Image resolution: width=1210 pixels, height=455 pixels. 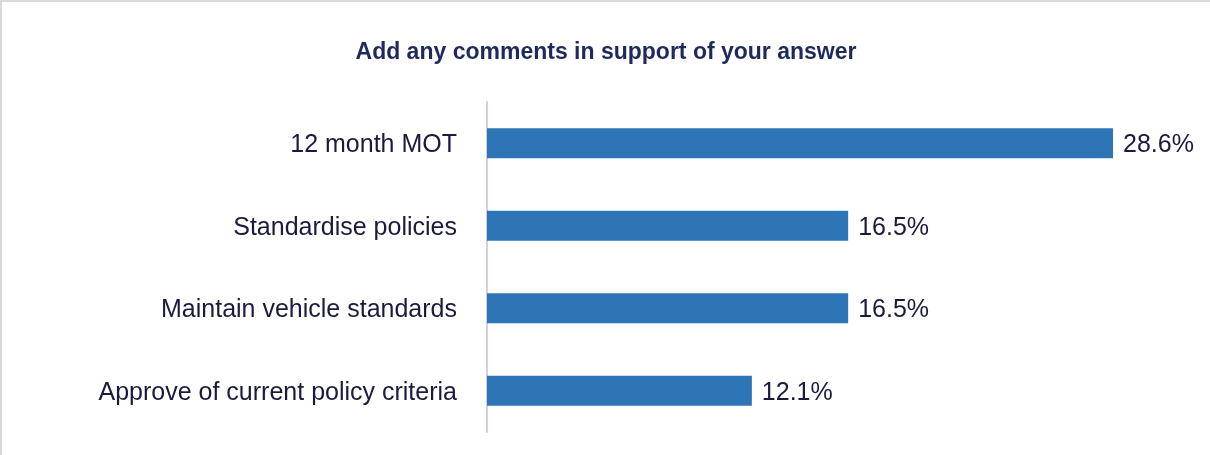 What do you see at coordinates (309, 308) in the screenshot?
I see `y-tick-label: Maintain vehicle standards` at bounding box center [309, 308].